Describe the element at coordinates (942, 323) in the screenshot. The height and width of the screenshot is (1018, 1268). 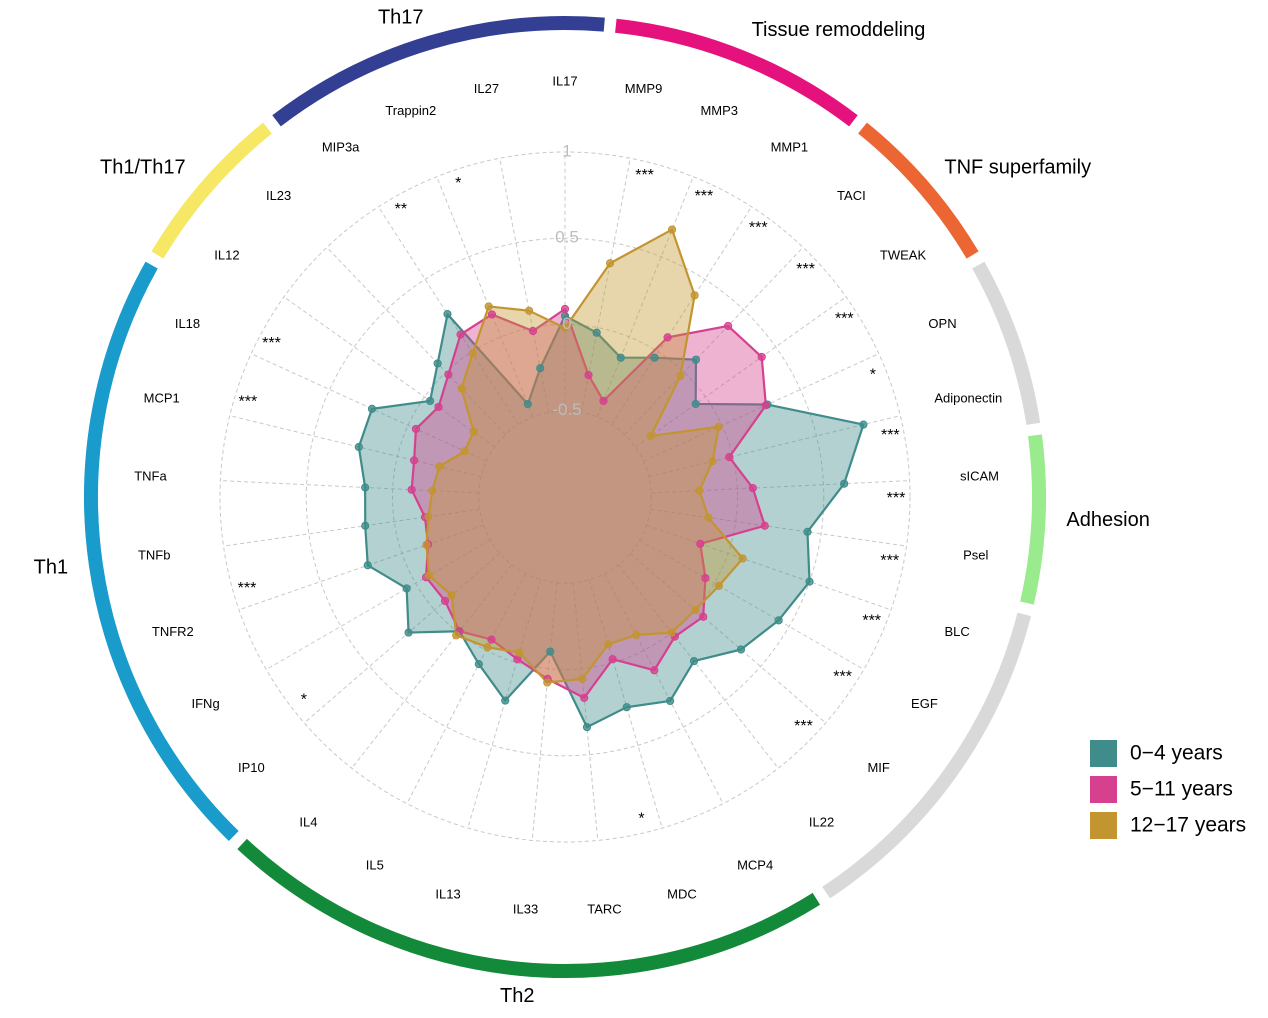
I see `category-label: OPN` at that location.